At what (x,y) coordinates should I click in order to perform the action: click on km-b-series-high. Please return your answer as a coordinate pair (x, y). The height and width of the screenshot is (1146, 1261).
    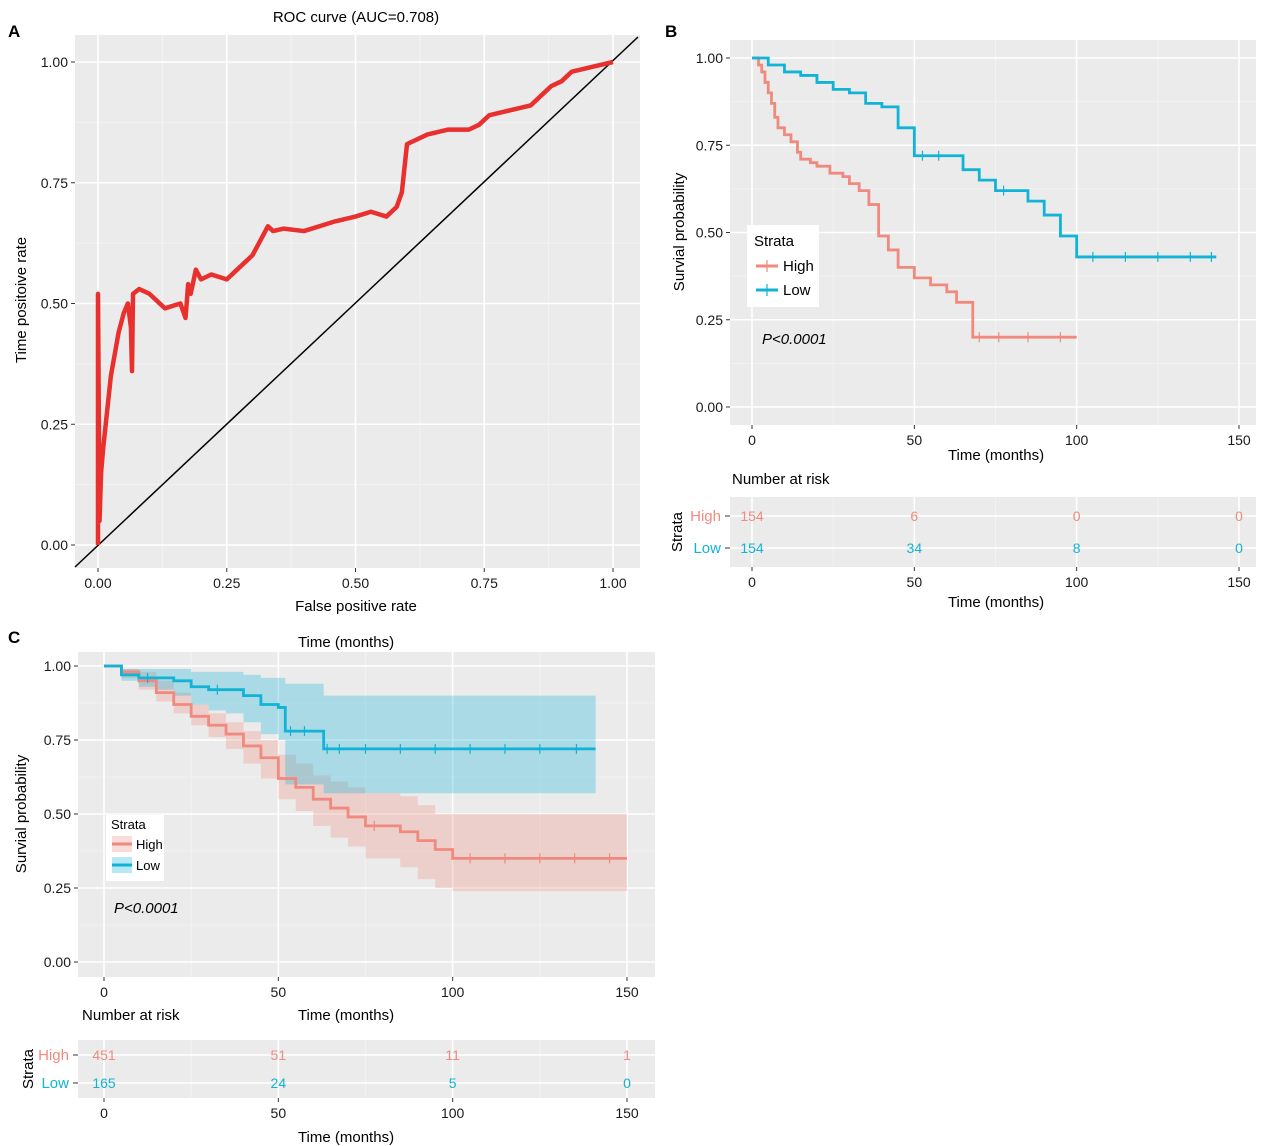
    Looking at the image, I should click on (914, 199).